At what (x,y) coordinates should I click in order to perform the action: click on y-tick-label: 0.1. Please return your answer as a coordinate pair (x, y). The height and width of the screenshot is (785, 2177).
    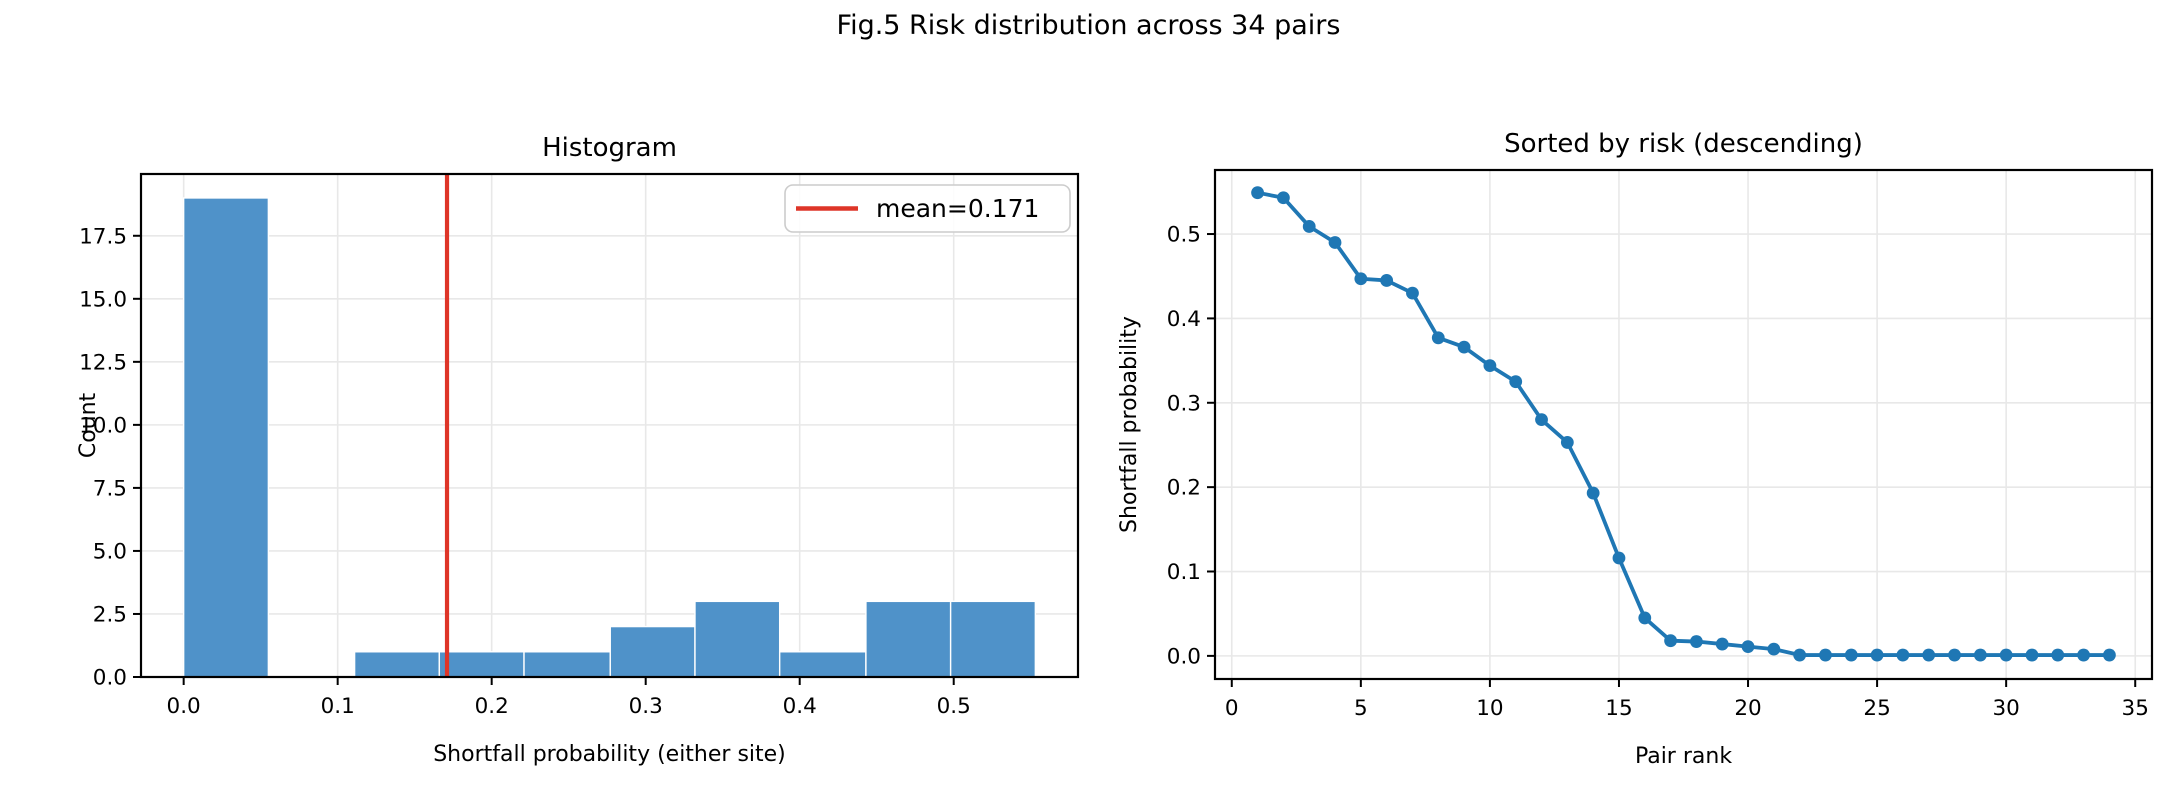
    Looking at the image, I should click on (1184, 572).